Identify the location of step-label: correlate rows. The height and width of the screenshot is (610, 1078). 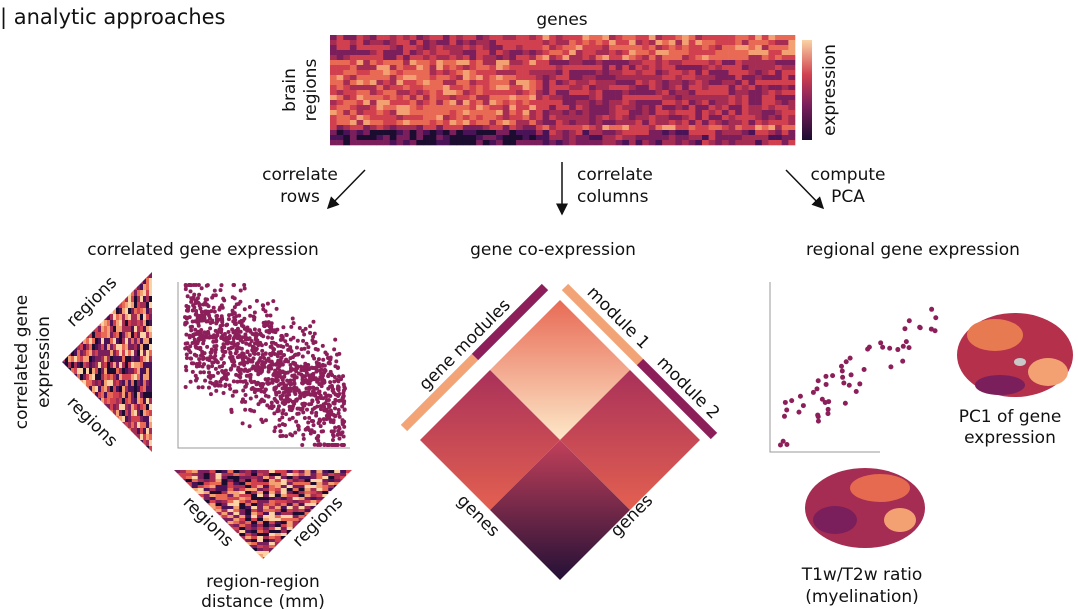
(300, 186).